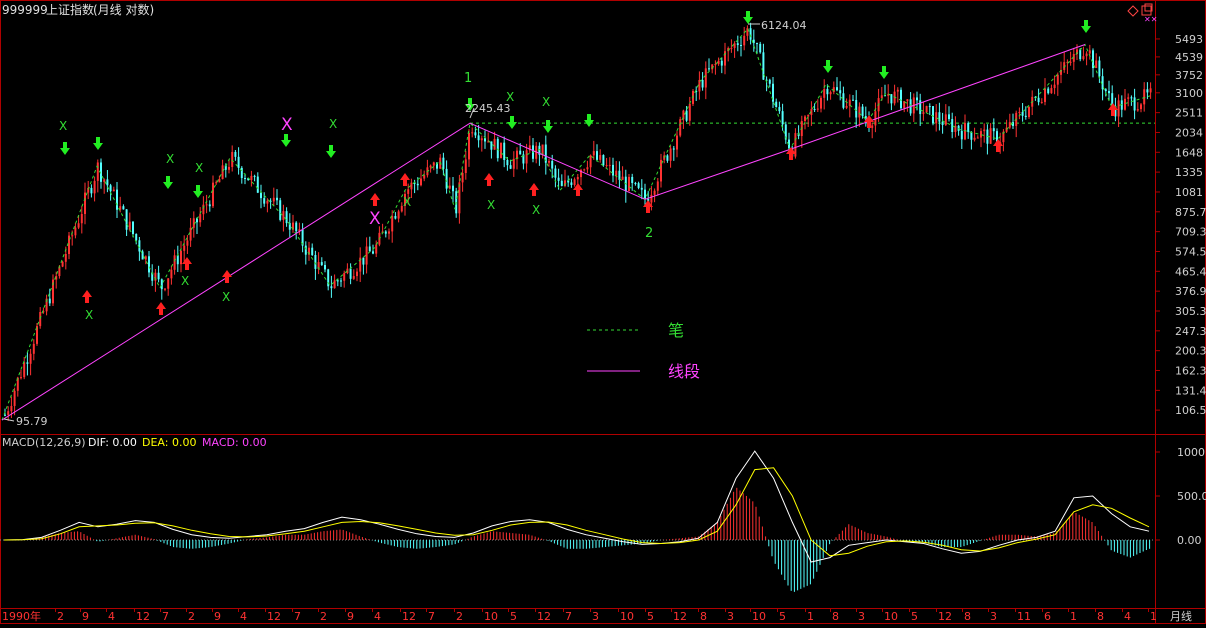  Describe the element at coordinates (1190, 271) in the screenshot. I see `price-tick-label: 465.4` at that location.